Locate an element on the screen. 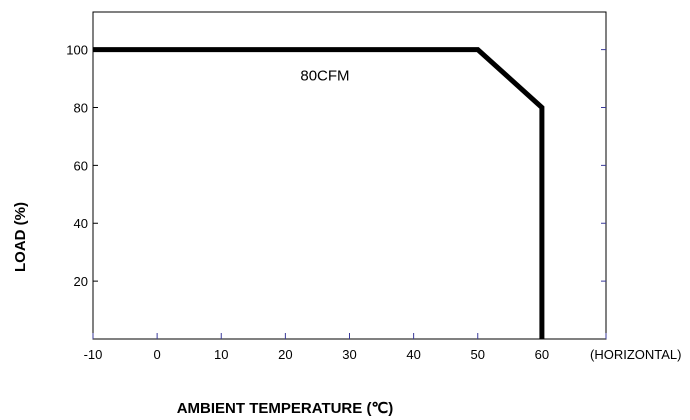 Image resolution: width=690 pixels, height=420 pixels. x-tick-label: 50 is located at coordinates (478, 354).